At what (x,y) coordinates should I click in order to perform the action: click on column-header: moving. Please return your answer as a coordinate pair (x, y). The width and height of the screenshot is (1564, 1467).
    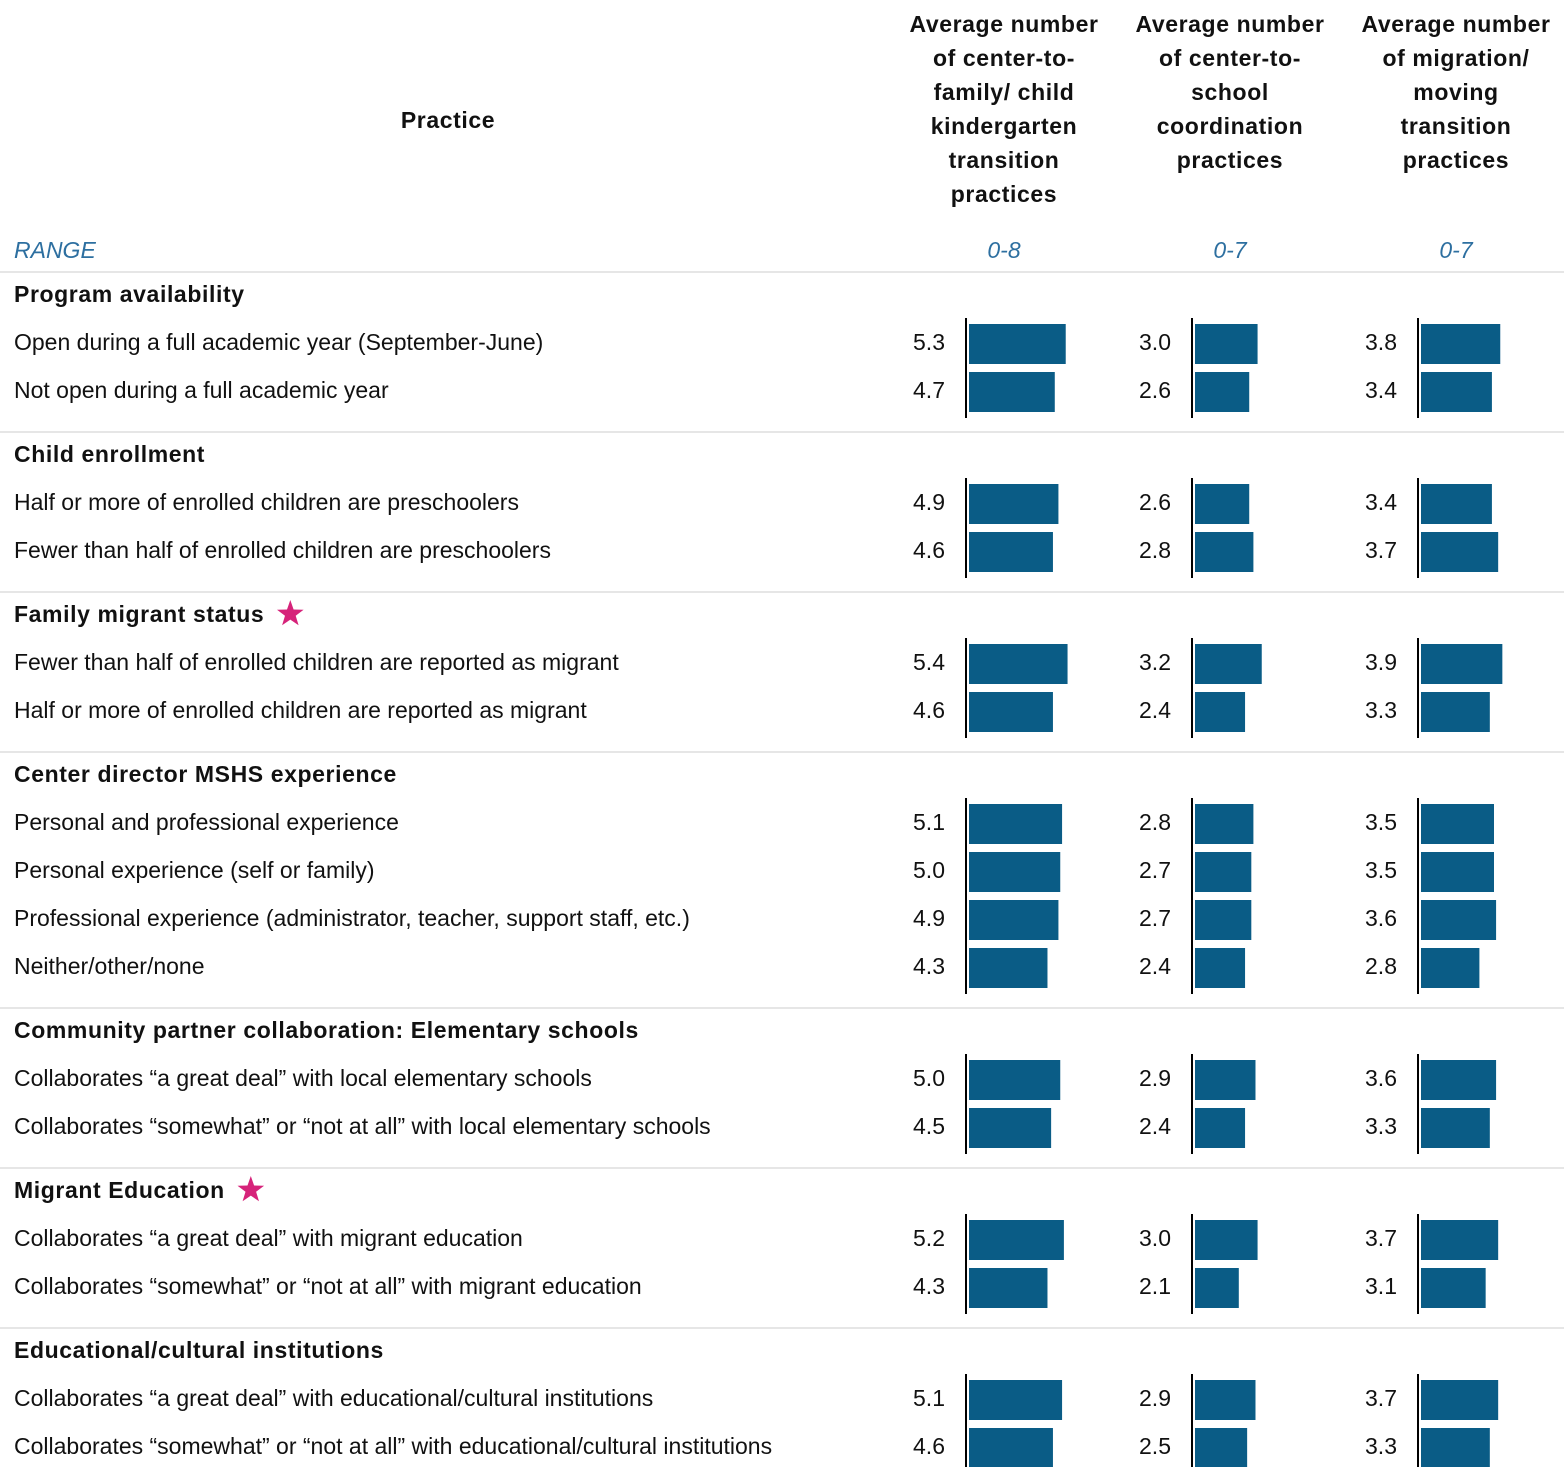
    Looking at the image, I should click on (1455, 92).